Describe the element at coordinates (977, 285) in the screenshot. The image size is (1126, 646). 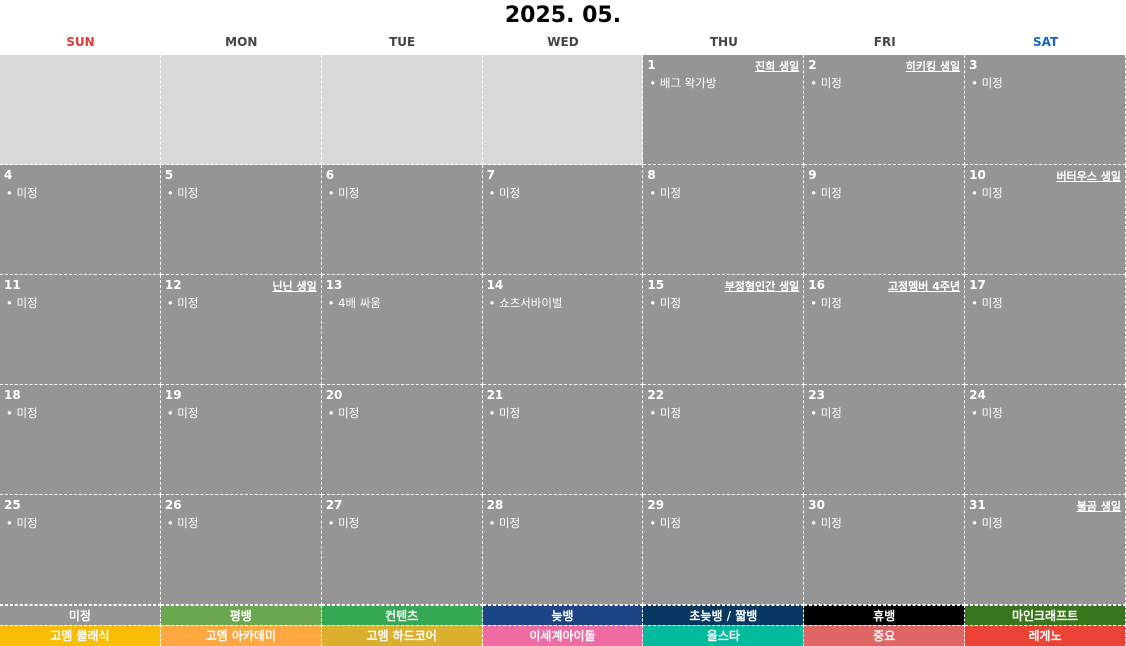
I see `day-number: 17` at that location.